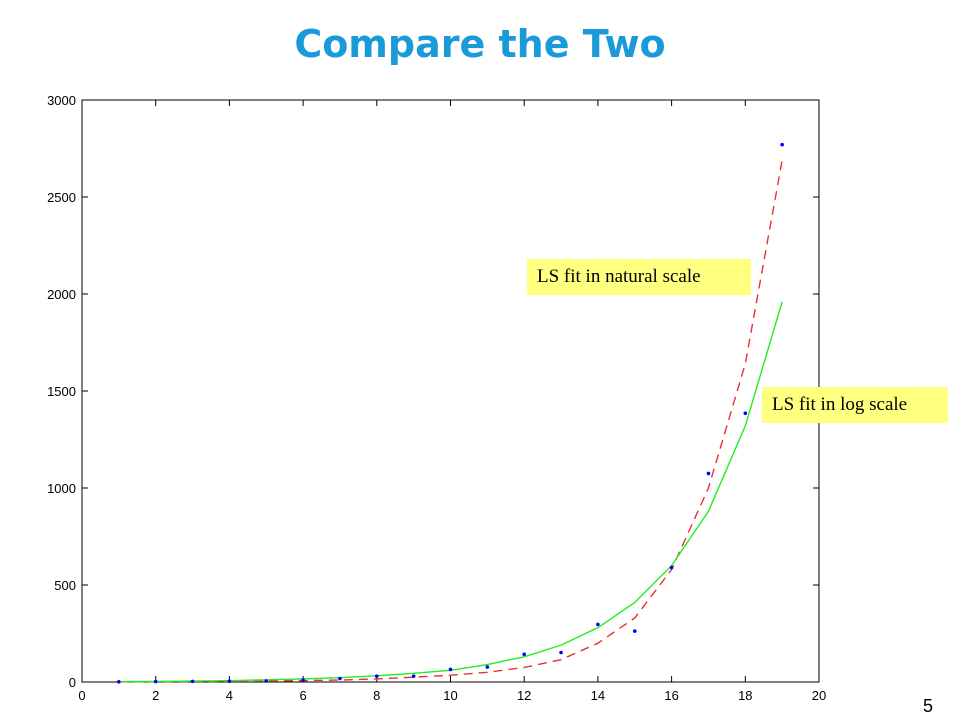 This screenshot has width=960, height=720. Describe the element at coordinates (524, 695) in the screenshot. I see `x-tick-label: 12` at that location.